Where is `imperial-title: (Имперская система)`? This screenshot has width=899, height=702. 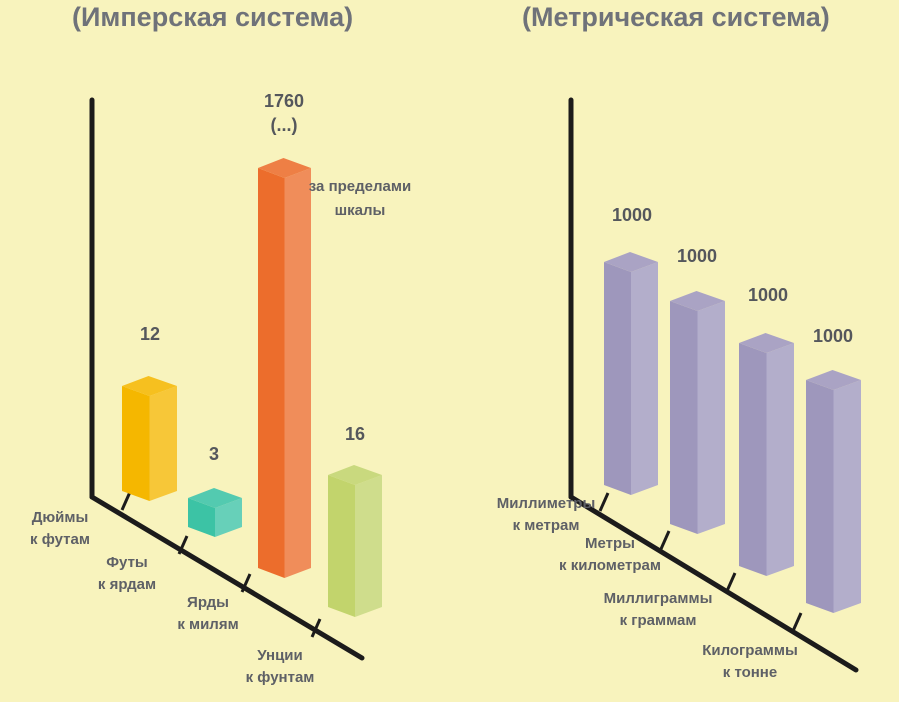
imperial-title: (Имперская система) is located at coordinates (213, 17).